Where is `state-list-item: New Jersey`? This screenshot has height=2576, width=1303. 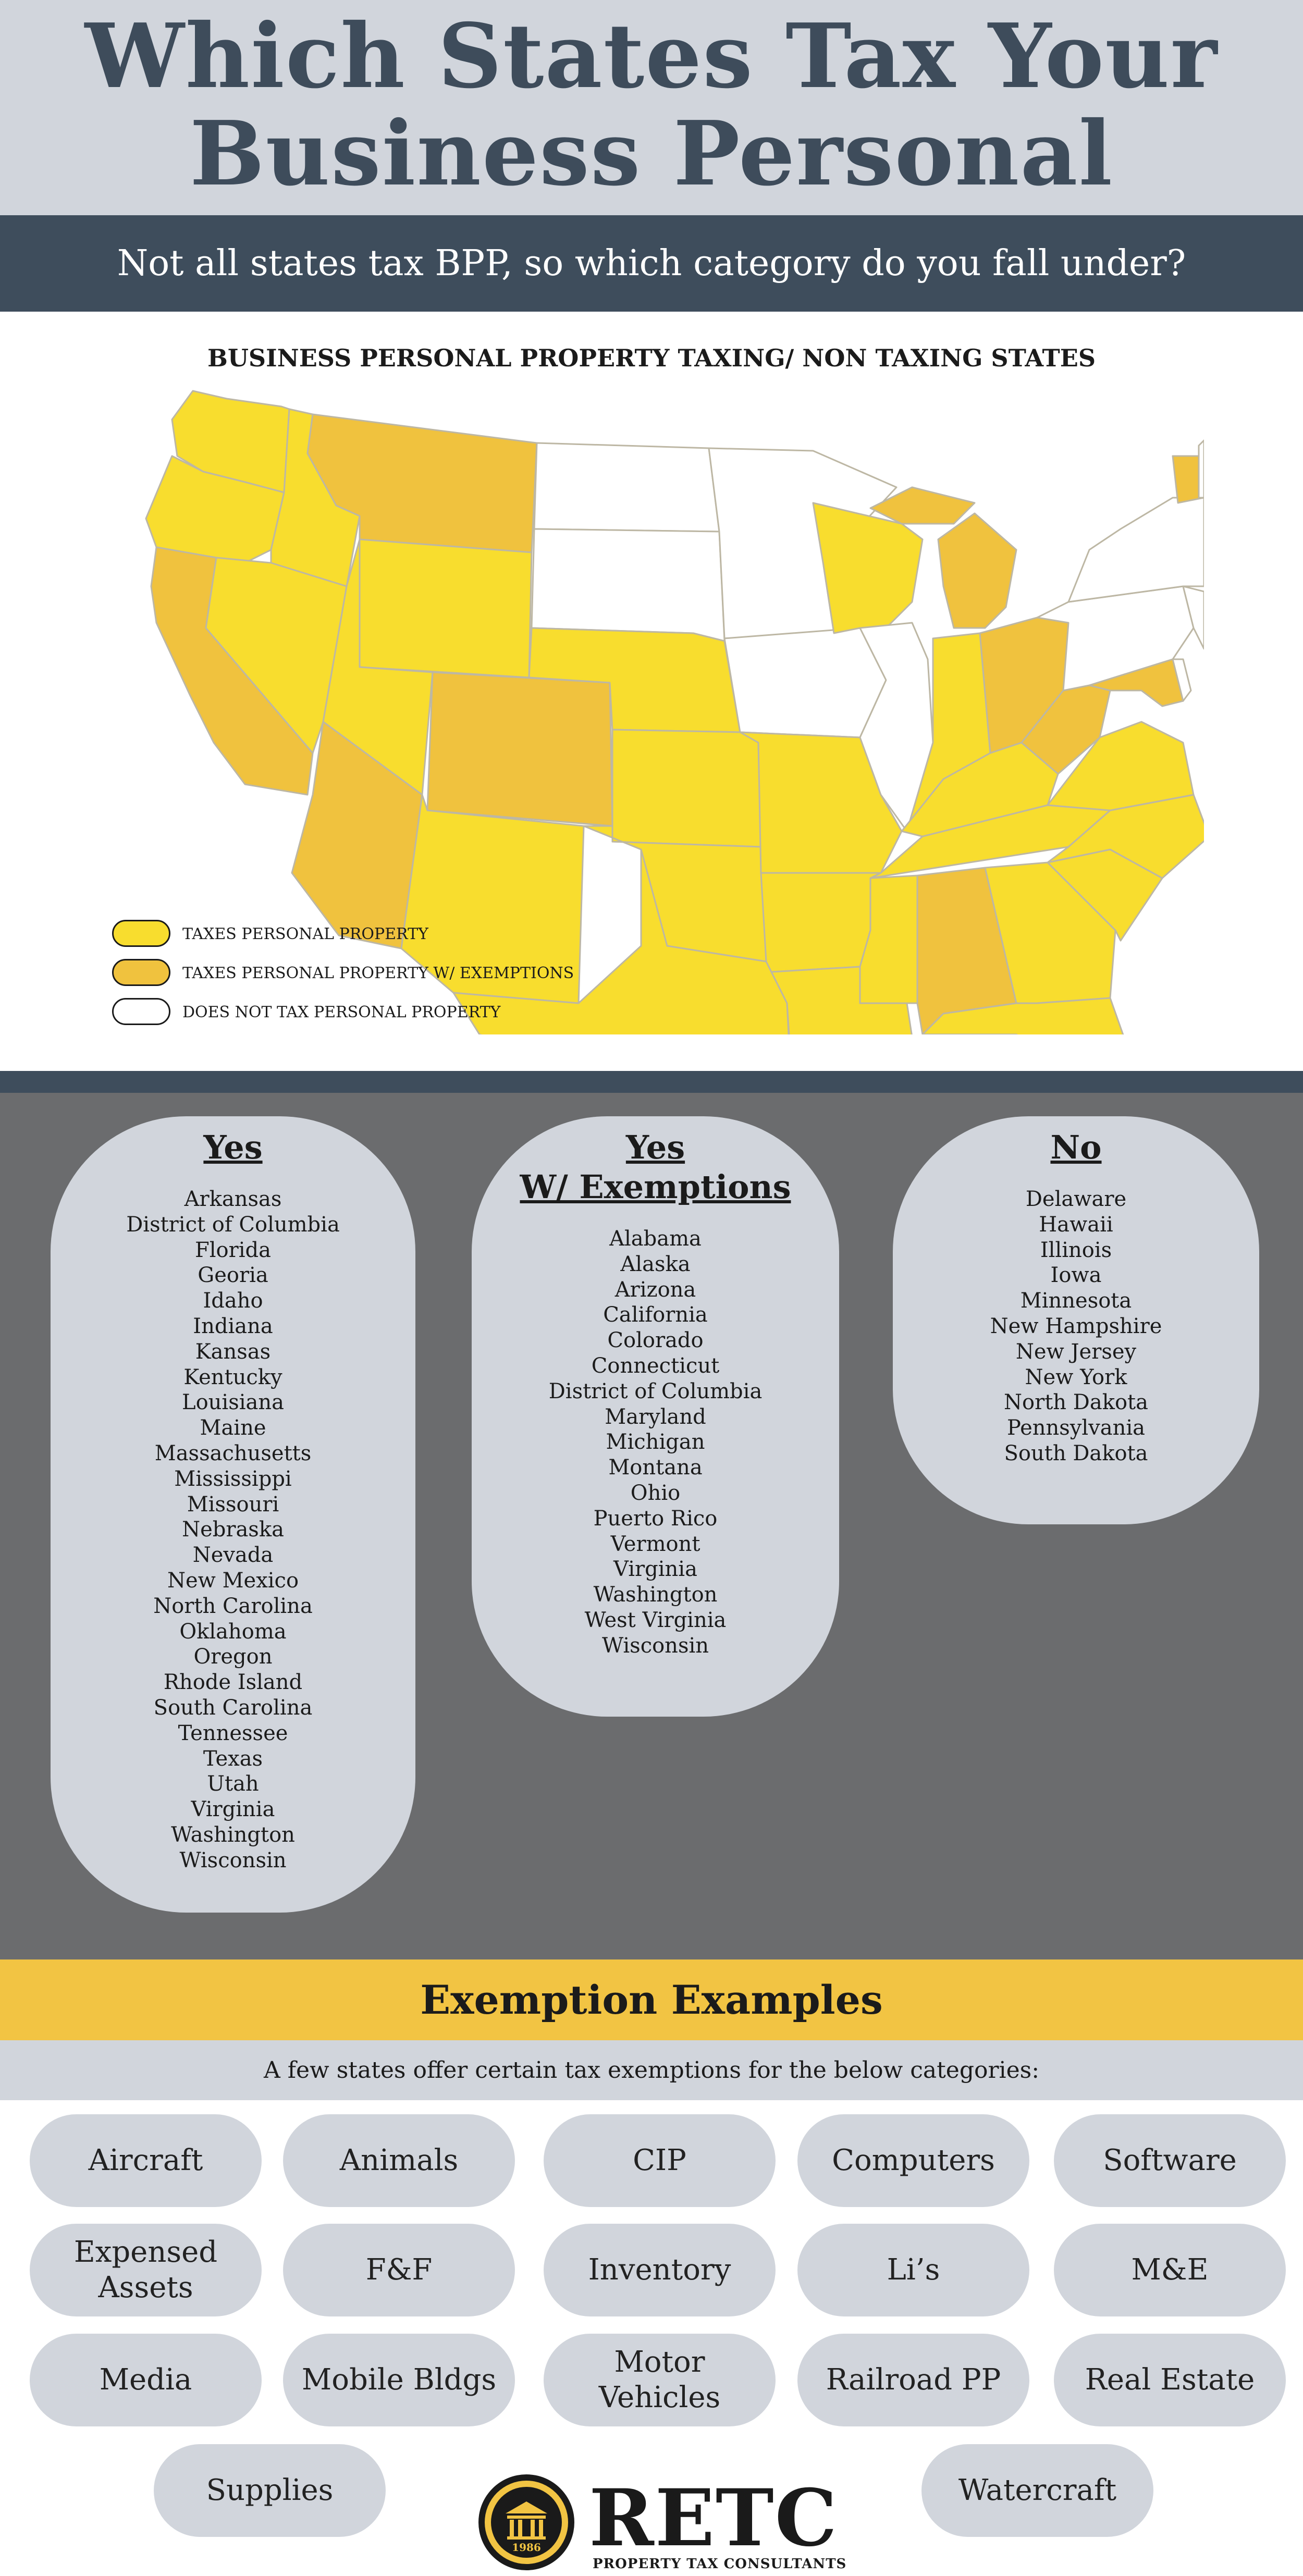
state-list-item: New Jersey is located at coordinates (1076, 1351).